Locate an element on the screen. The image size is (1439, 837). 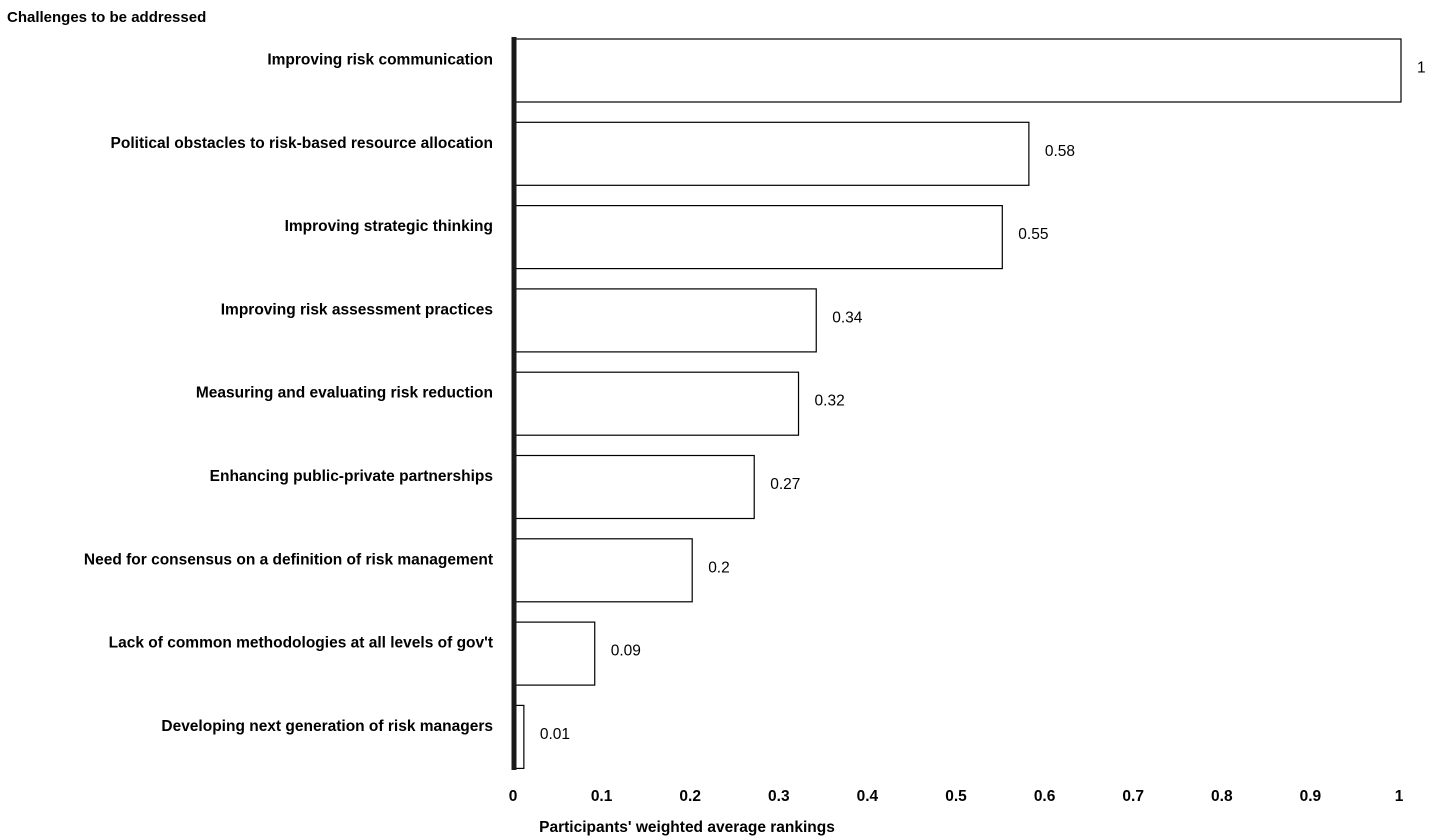
x-tick-labels: 0 0.1 0.2 0.3 0.4 0.5 0.6 0.7 0.8 0.9 1 is located at coordinates (956, 796).